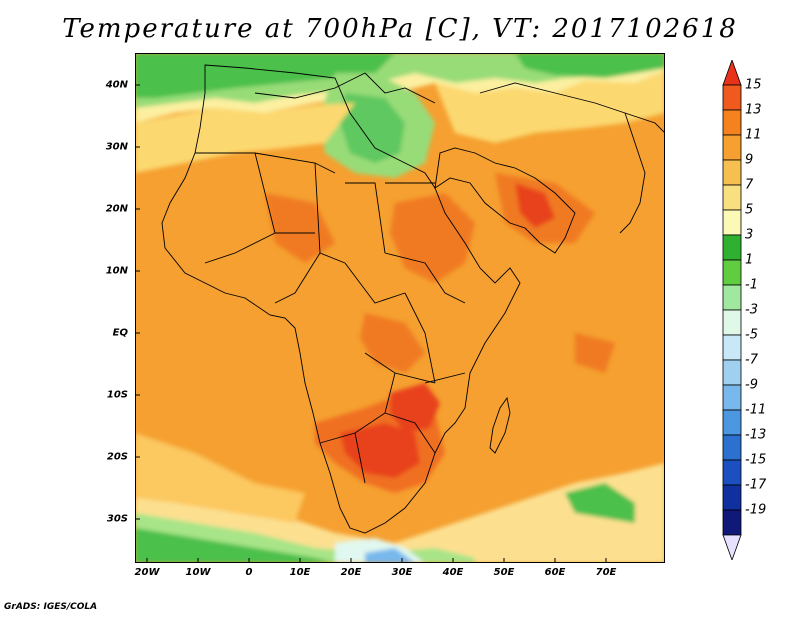 This screenshot has width=800, height=618. Describe the element at coordinates (732, 73) in the screenshot. I see `color-bar-arrow-top` at that location.